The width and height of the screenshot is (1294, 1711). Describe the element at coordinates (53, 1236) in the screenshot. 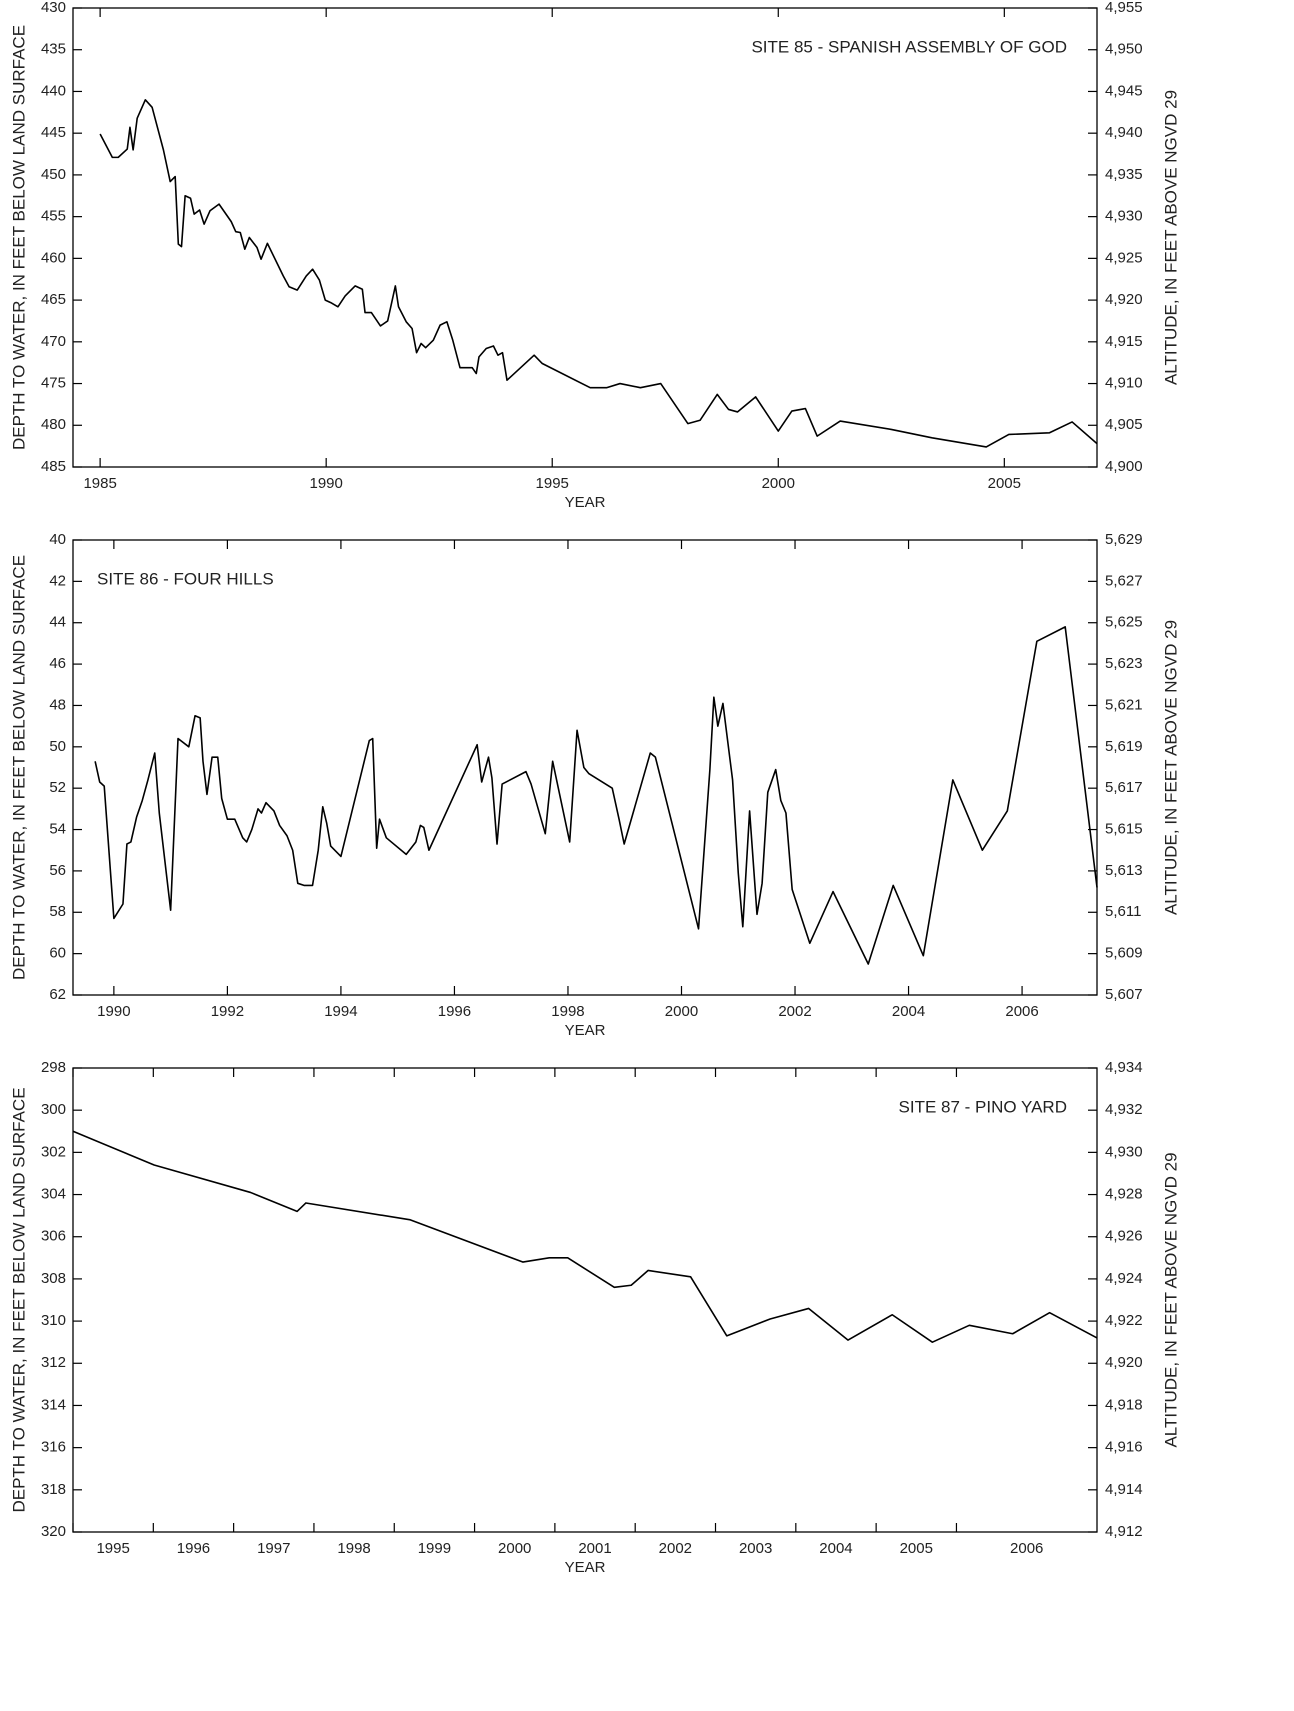

I see `y-tick-label: 306` at that location.